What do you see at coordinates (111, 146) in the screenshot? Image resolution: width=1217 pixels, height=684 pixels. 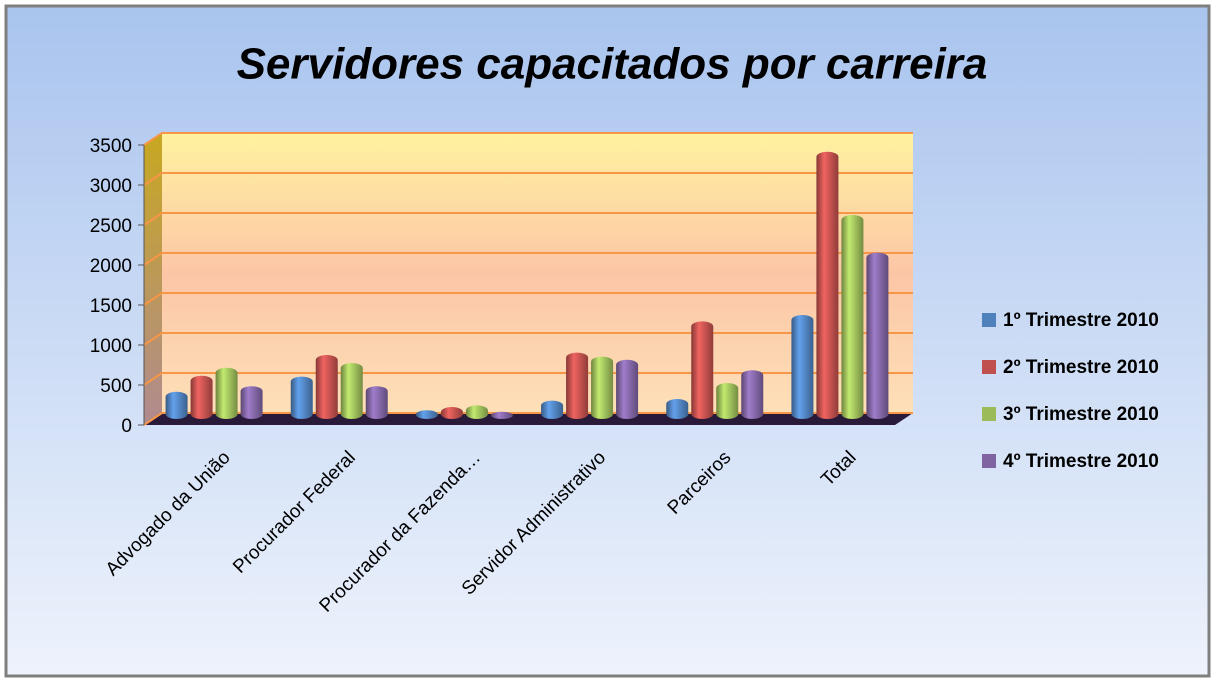 I see `y-tick-label: 3500` at bounding box center [111, 146].